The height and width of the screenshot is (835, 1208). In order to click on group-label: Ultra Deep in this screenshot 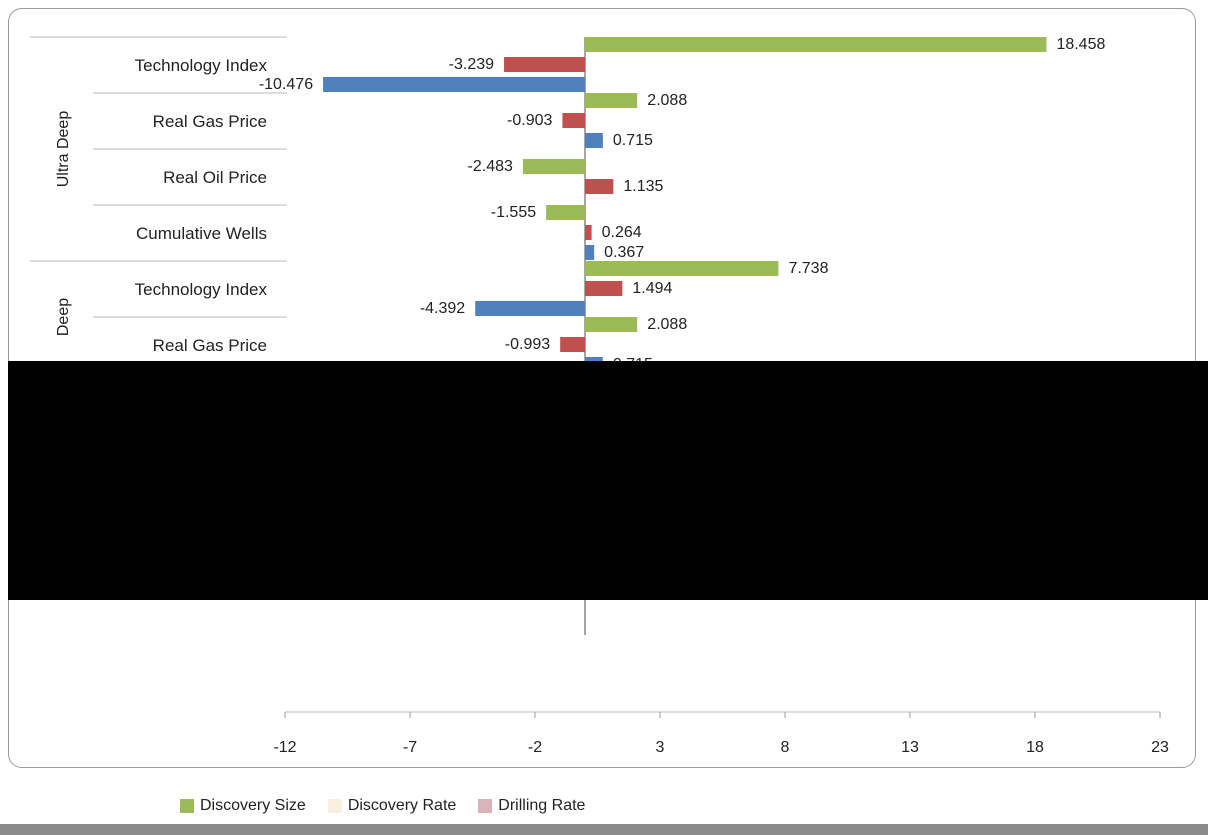, I will do `click(63, 149)`.